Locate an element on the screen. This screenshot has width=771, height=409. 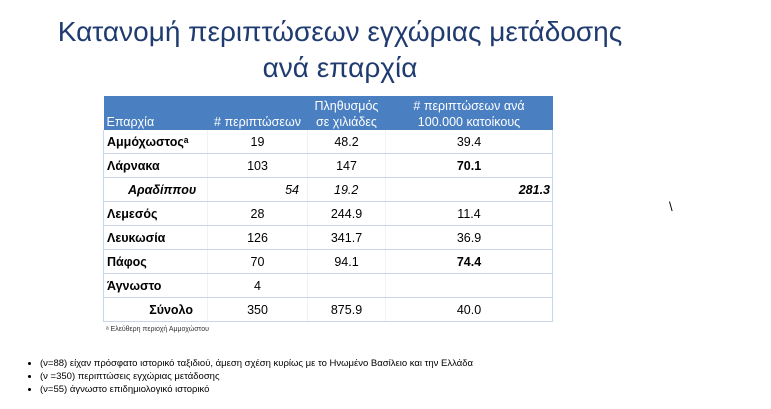
row-cases: 54 is located at coordinates (257, 189).